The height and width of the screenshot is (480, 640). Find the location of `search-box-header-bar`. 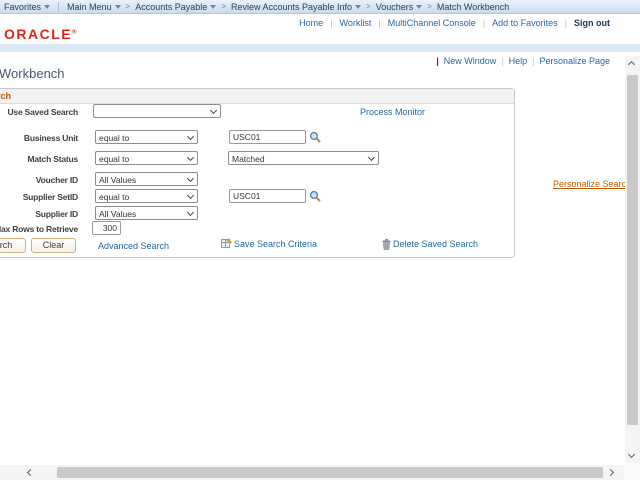

search-box-header-bar is located at coordinates (257, 96).